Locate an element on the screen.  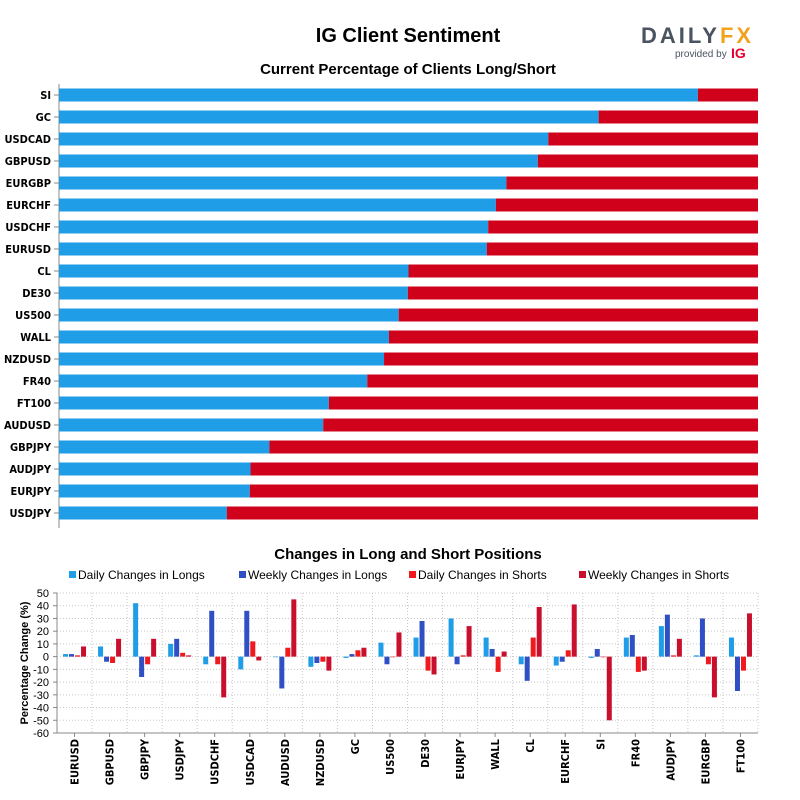
bar-eurusd-s2 is located at coordinates (72, 655).